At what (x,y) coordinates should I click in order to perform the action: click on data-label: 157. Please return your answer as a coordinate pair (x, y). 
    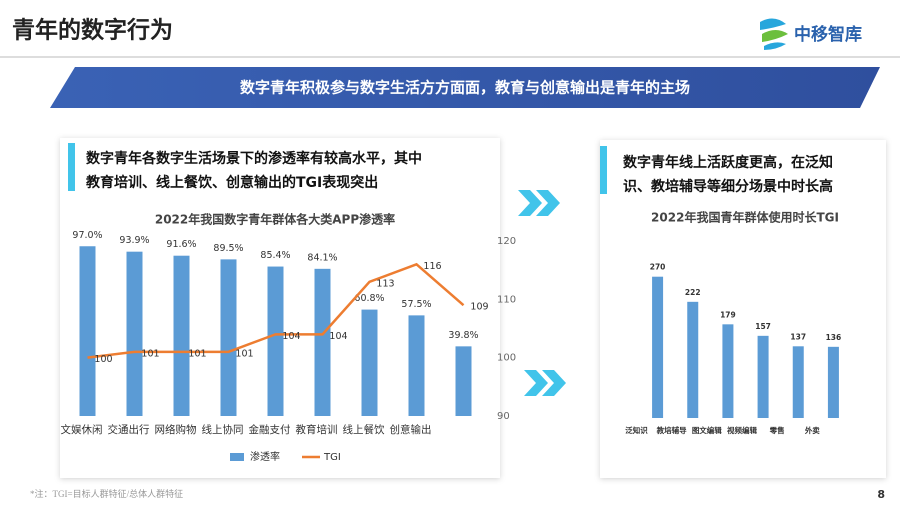
    Looking at the image, I should click on (763, 326).